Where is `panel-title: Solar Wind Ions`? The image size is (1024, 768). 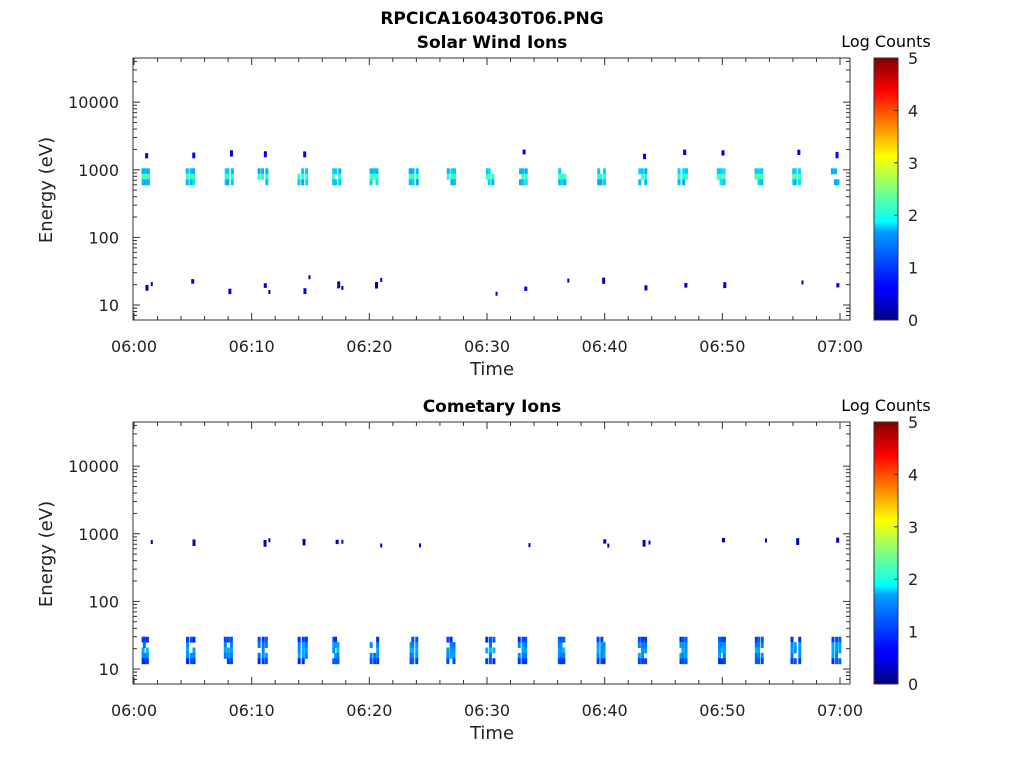
panel-title: Solar Wind Ions is located at coordinates (492, 43).